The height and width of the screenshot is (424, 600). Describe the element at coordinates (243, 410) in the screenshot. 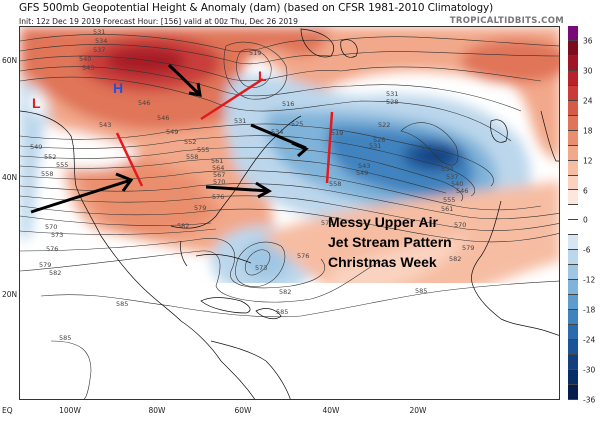

I see `lon-label-60w: 60W` at that location.